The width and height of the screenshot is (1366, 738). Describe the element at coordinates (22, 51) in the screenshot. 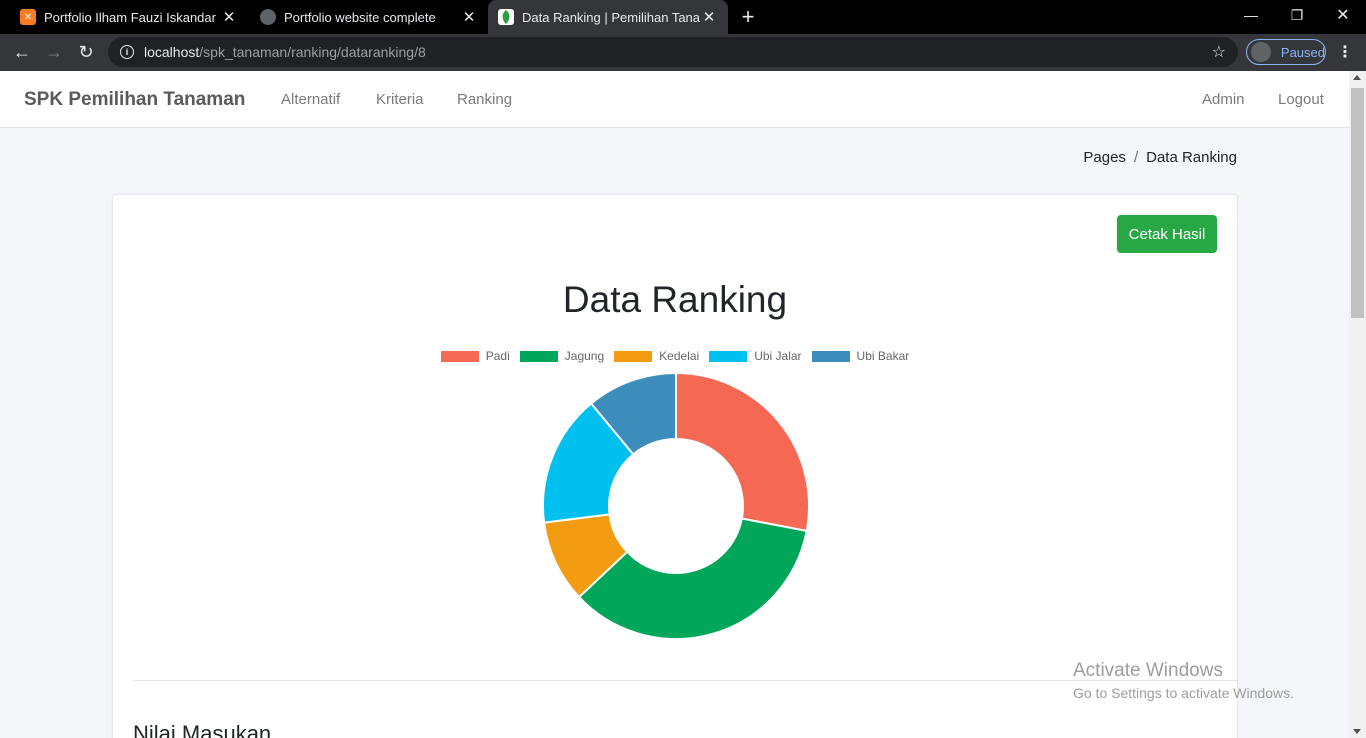

I see `back-icon: ←` at that location.